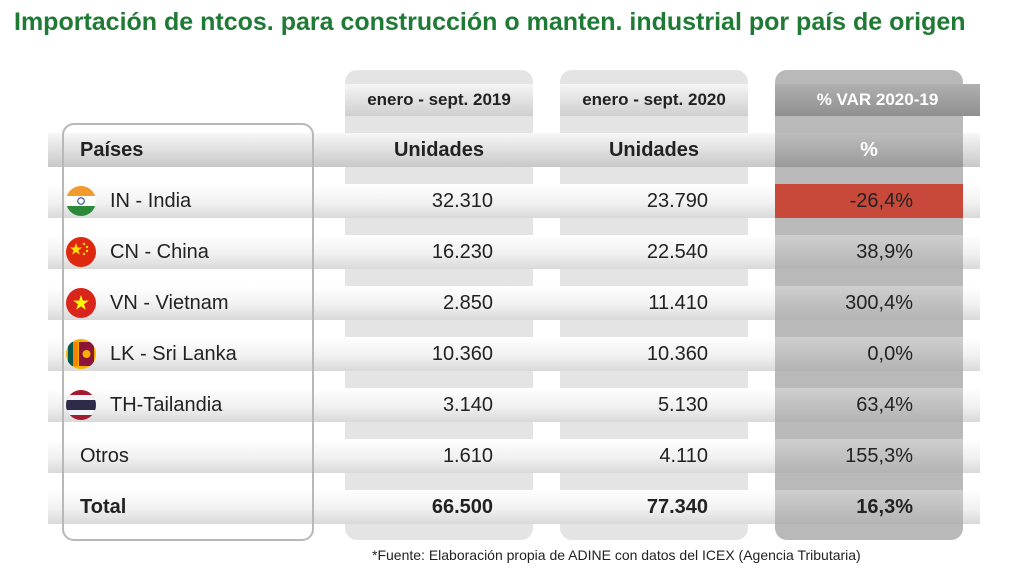 The image size is (1024, 574). I want to click on units-2019-value: 3.140, so click(467, 405).